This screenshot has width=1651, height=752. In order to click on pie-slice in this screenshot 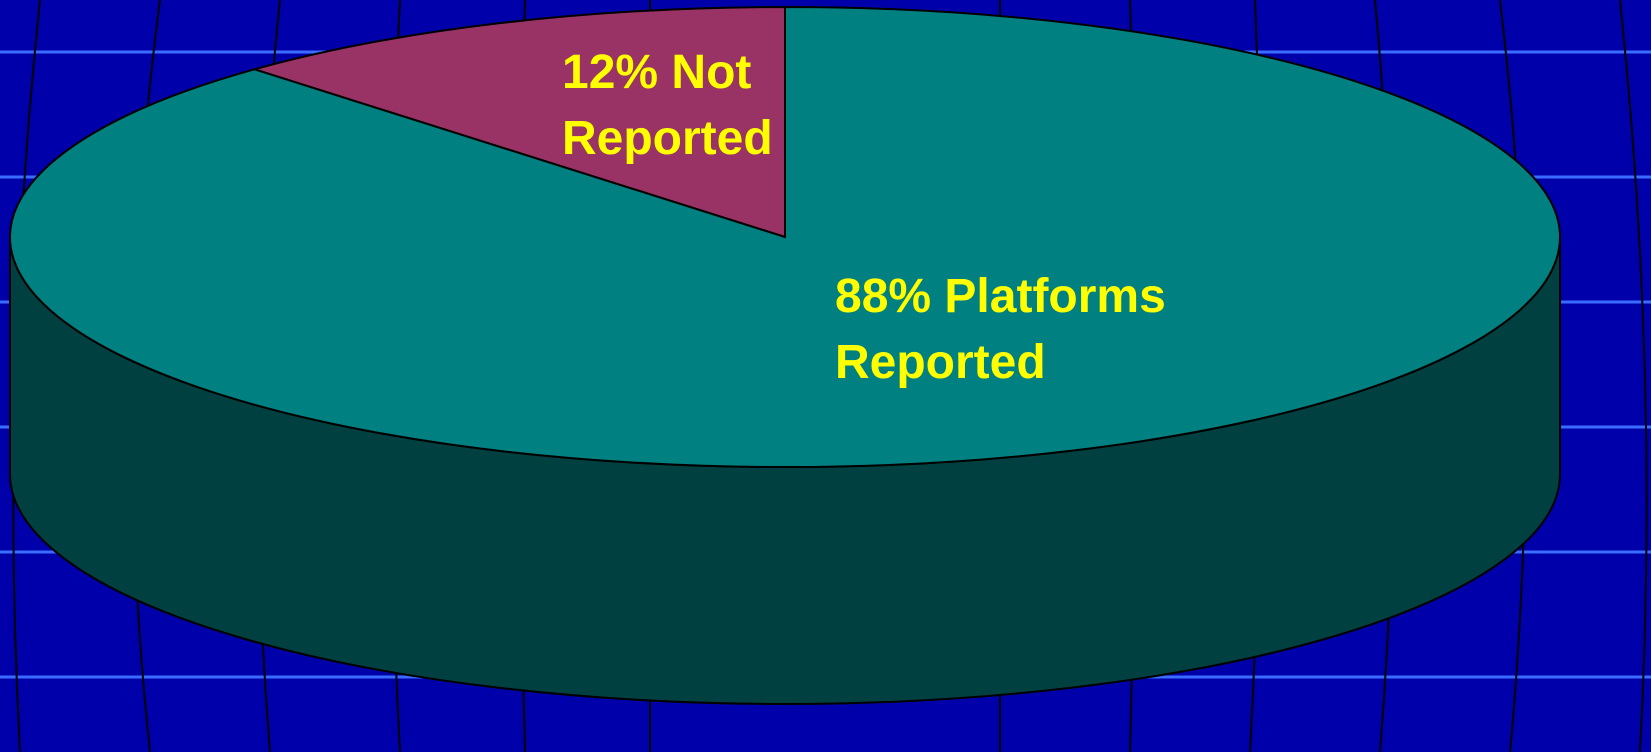, I will do `click(518, 122)`.